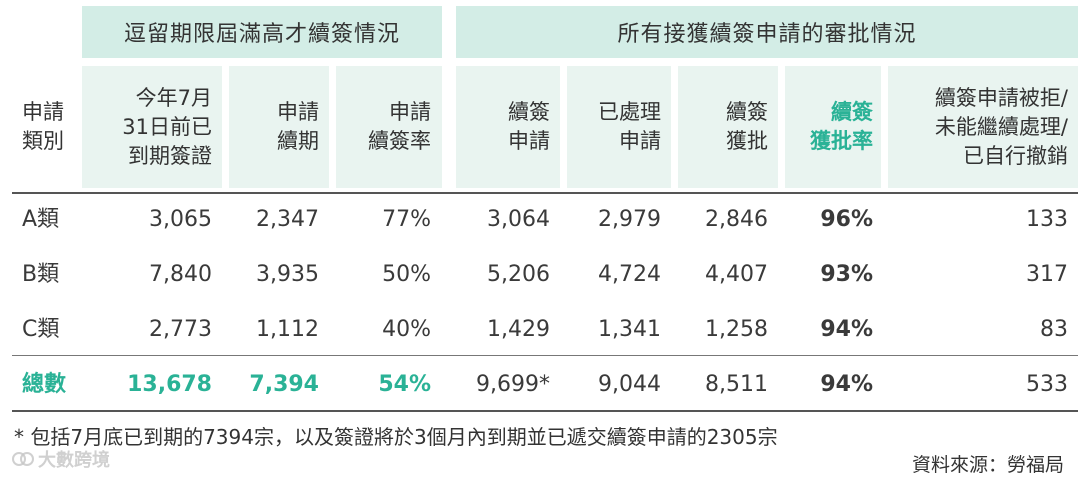 This screenshot has width=1080, height=477. Describe the element at coordinates (1047, 384) in the screenshot. I see `total-rejected: 533` at that location.